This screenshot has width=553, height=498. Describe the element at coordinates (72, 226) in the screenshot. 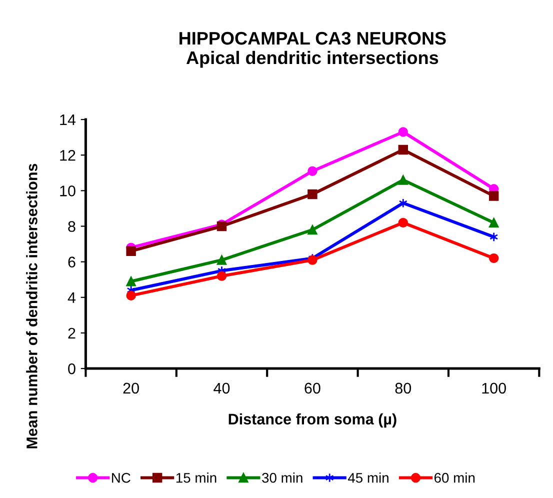

I see `y-tick-label: 8` at that location.